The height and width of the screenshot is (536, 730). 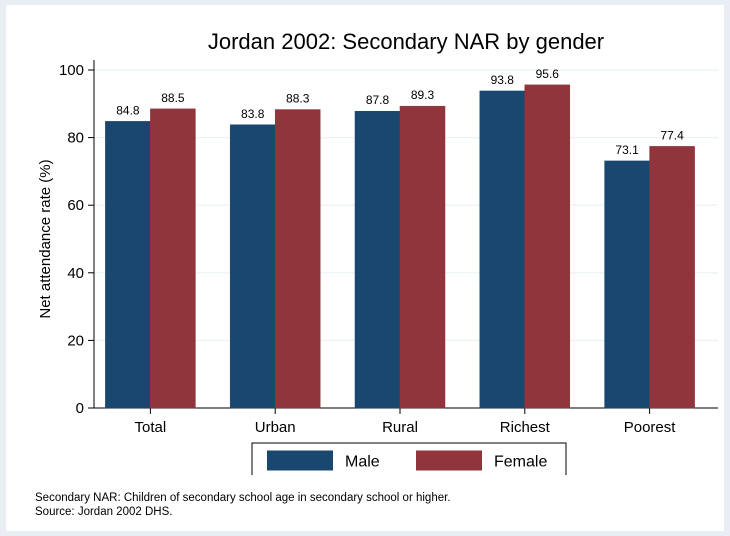 I want to click on data-labels: 84.8 88.5 83.8 88.3 87.8 89.3 93.8 95.6 73.1 77.4, so click(x=400, y=112).